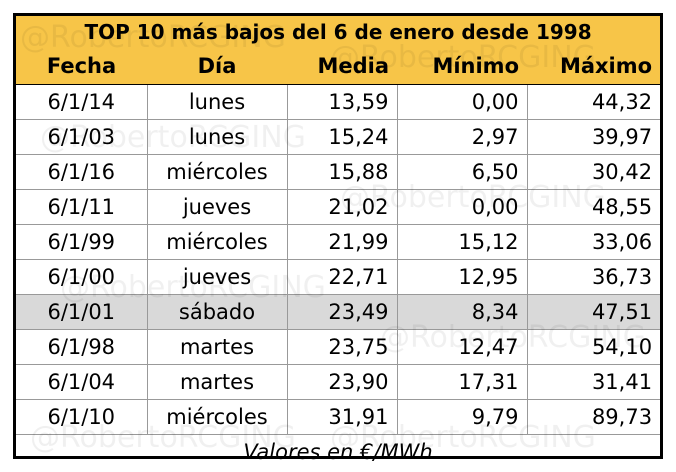 The height and width of the screenshot is (472, 676). What do you see at coordinates (594, 66) in the screenshot?
I see `column-header: Máximo` at bounding box center [594, 66].